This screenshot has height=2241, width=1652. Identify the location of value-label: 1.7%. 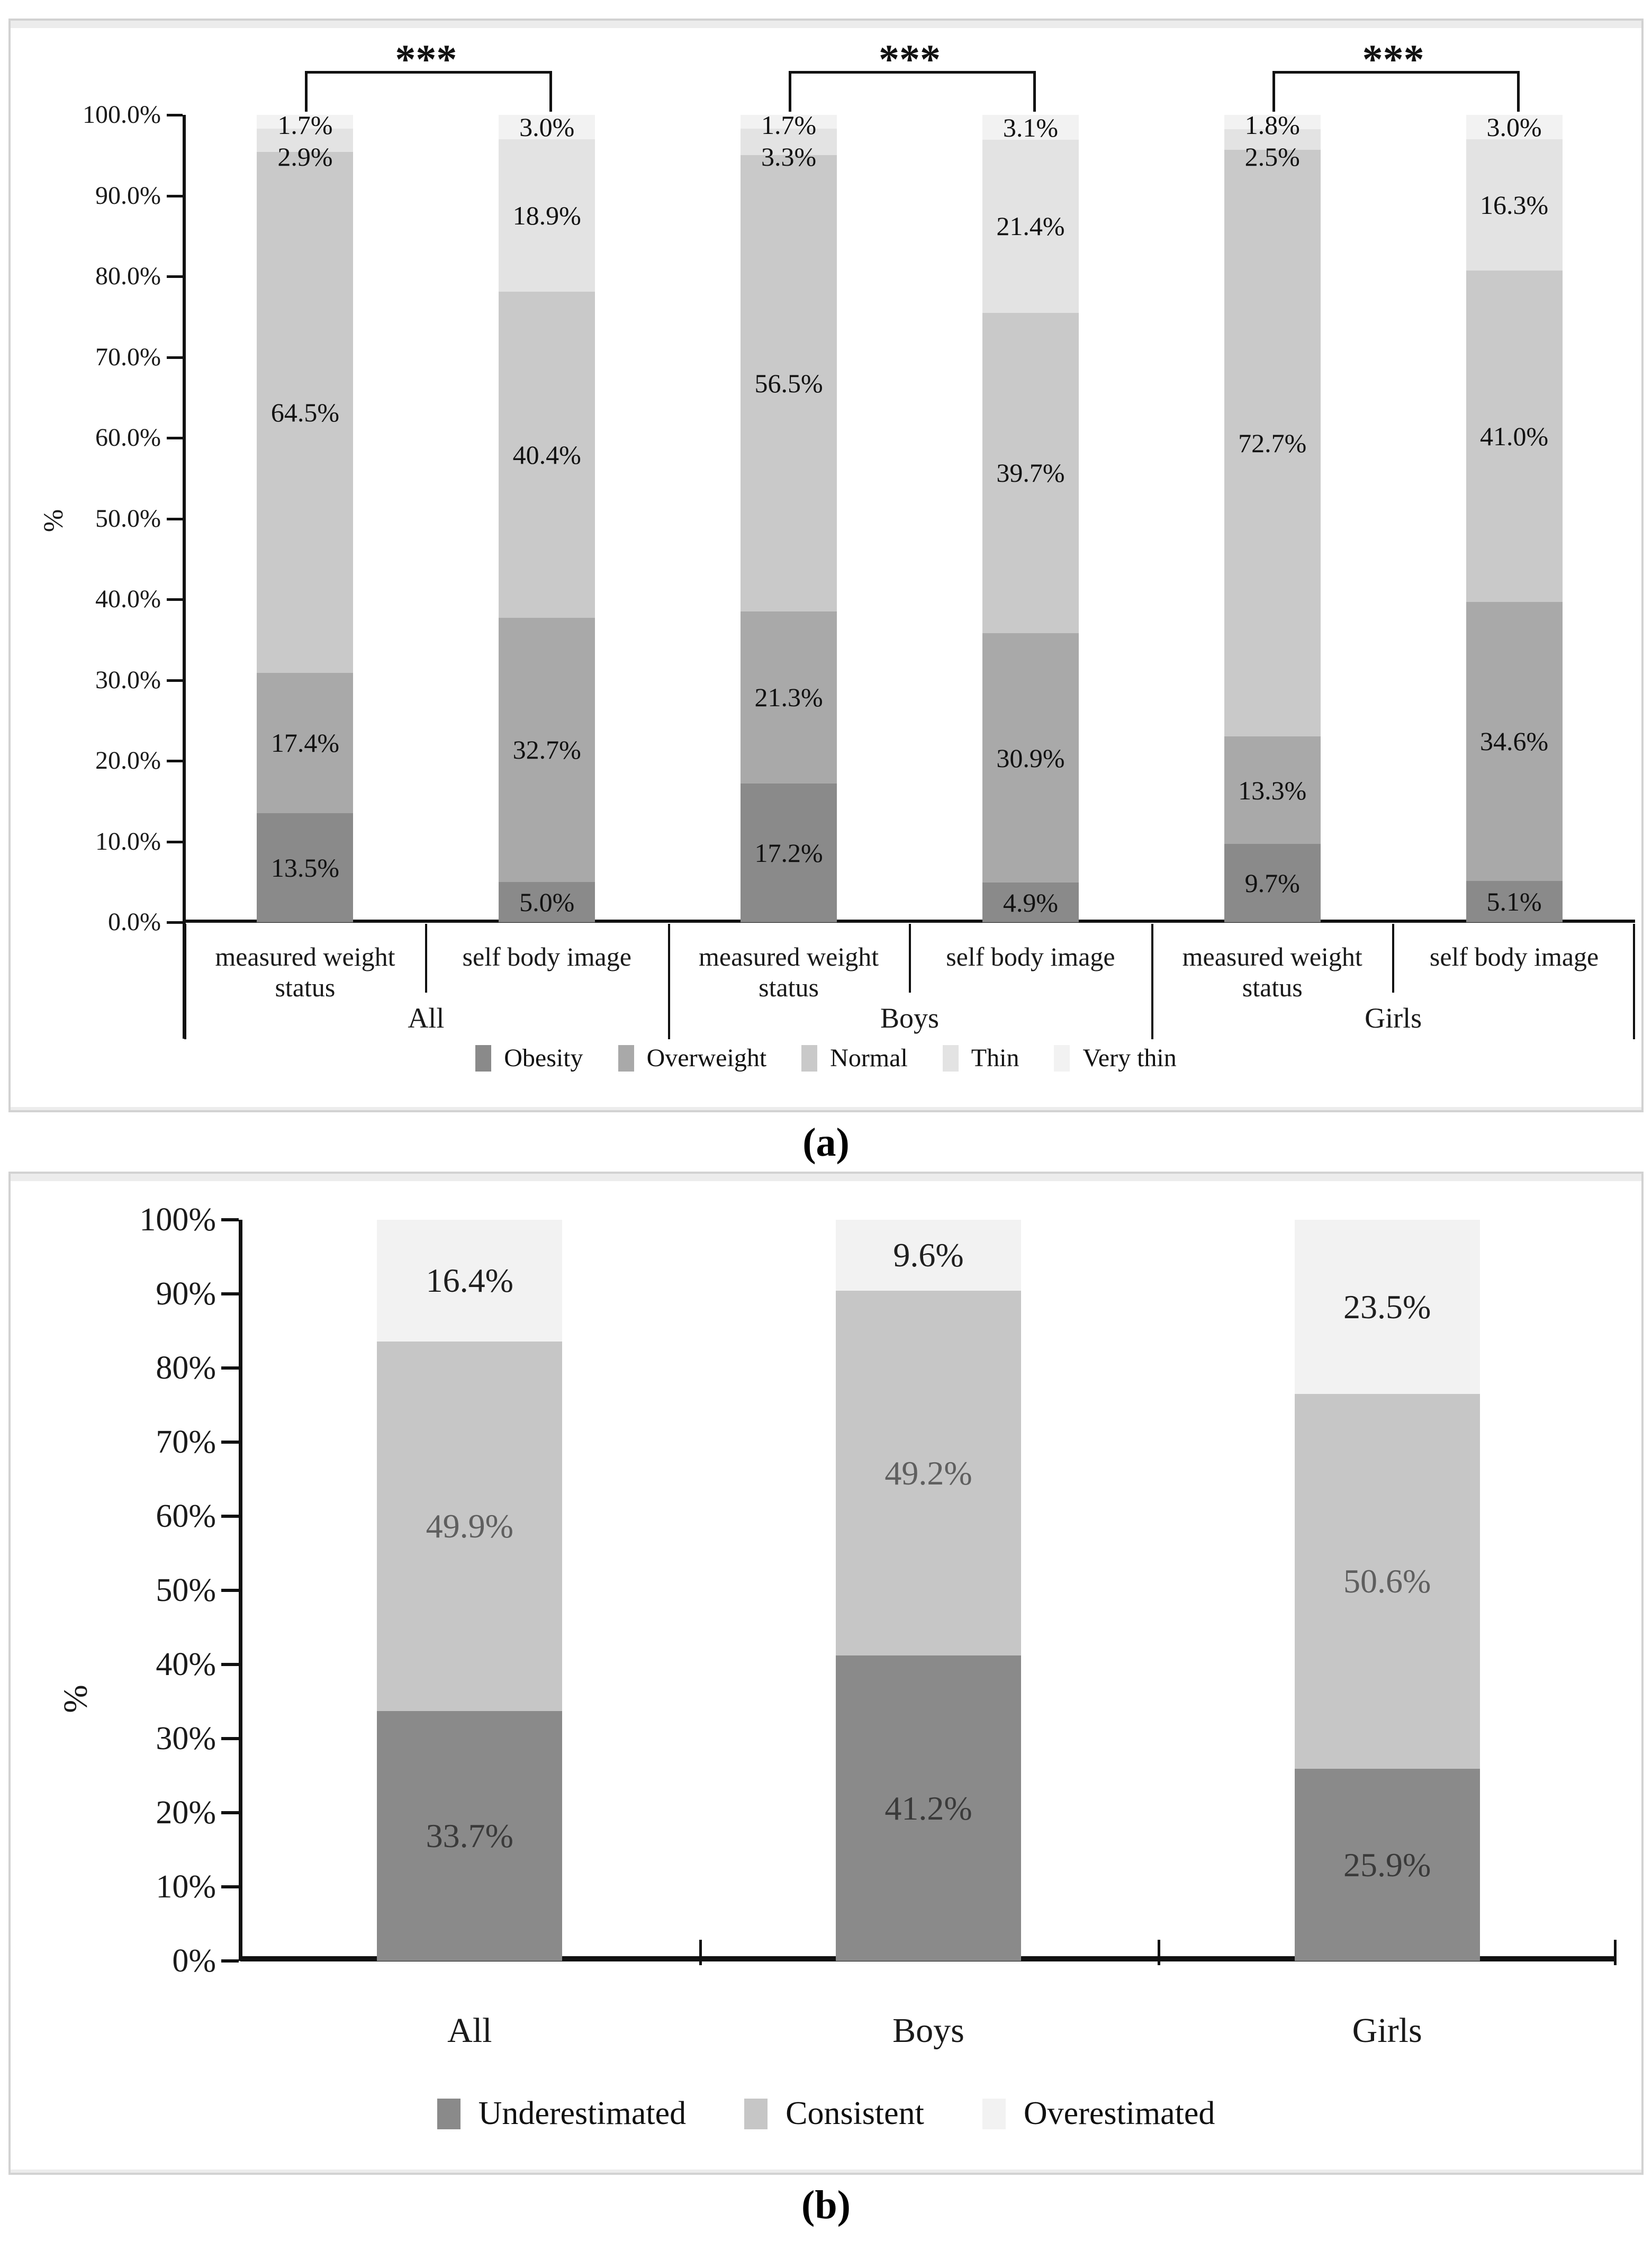
(305, 125).